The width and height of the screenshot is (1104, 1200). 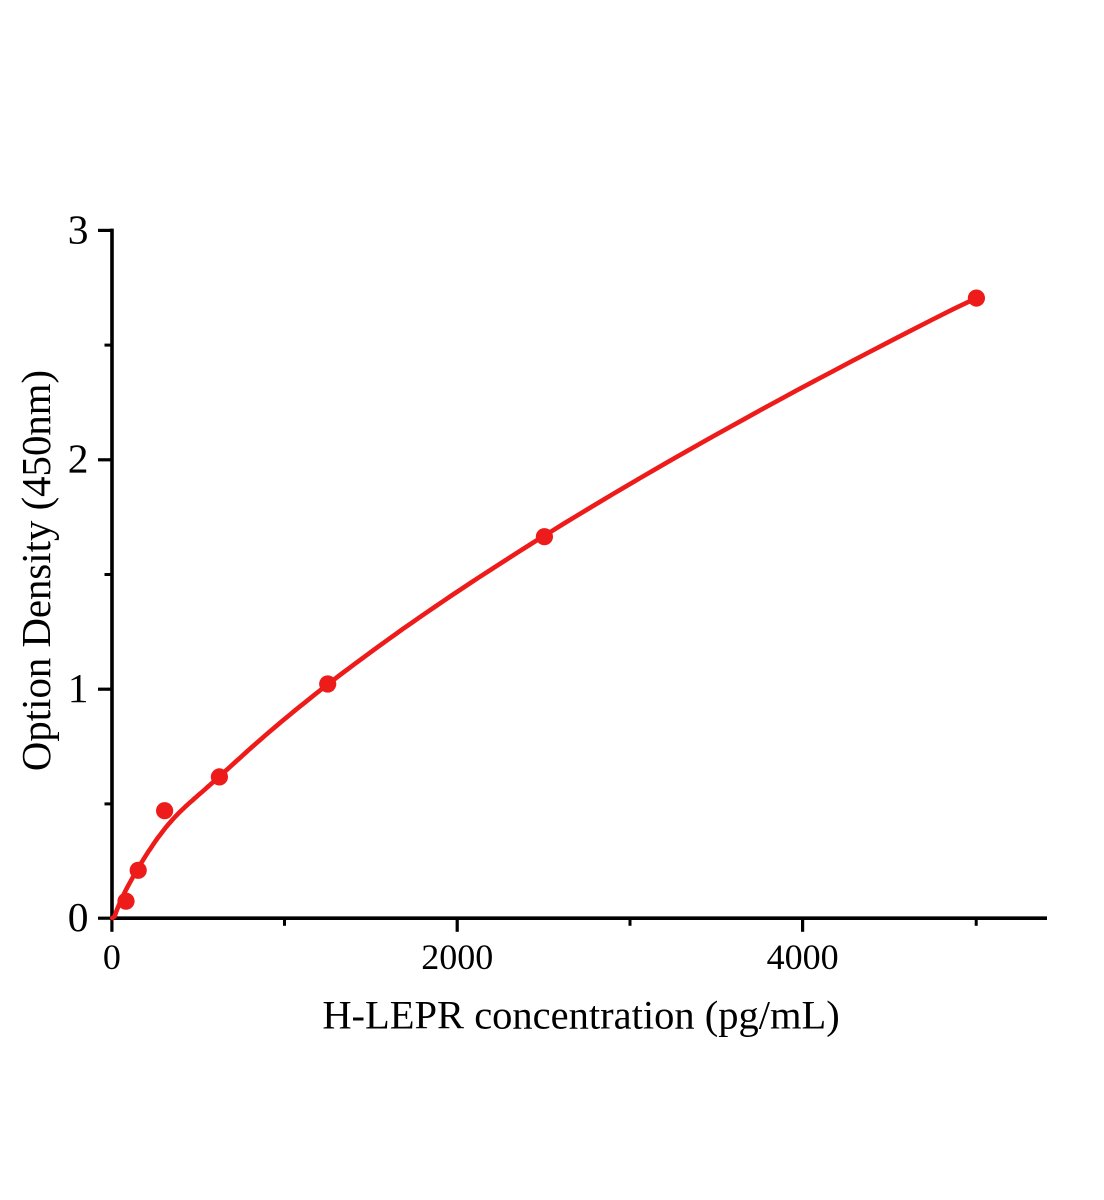 What do you see at coordinates (803, 957) in the screenshot?
I see `svg-text: 4000` at bounding box center [803, 957].